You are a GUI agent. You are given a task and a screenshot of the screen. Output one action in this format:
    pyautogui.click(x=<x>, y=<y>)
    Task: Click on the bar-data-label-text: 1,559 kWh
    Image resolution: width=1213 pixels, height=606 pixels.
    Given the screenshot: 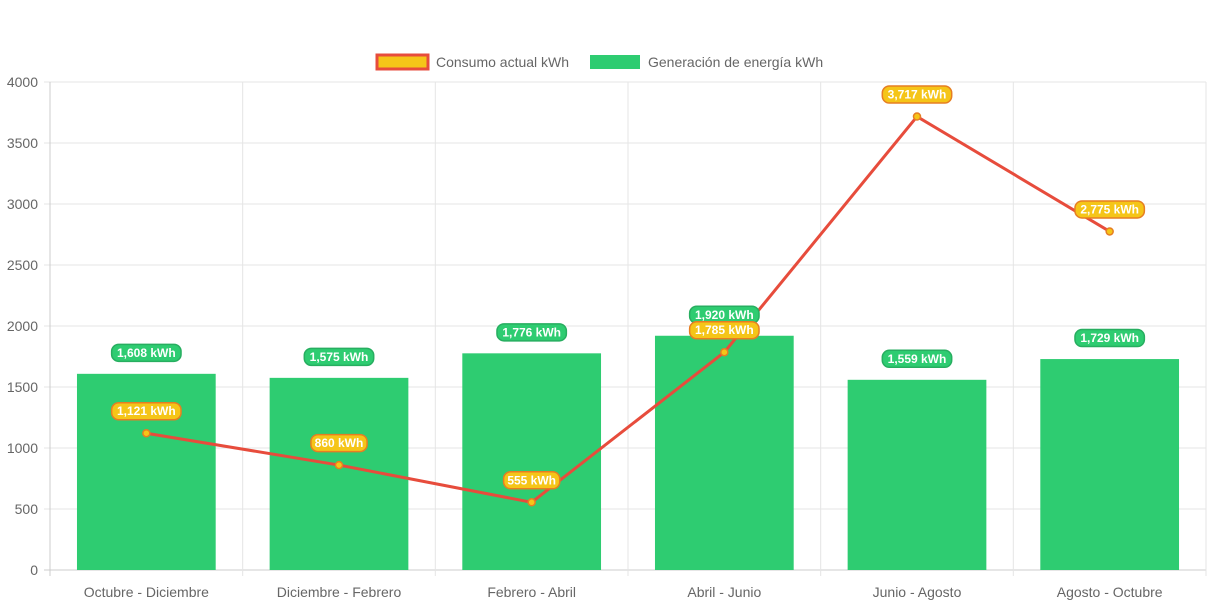 What is the action you would take?
    pyautogui.click(x=917, y=359)
    